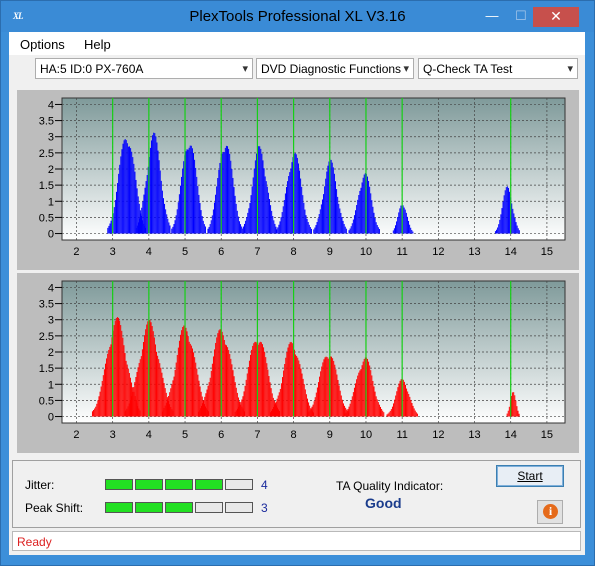 Image resolution: width=595 pixels, height=566 pixels. I want to click on x-tick-label: 10, so click(366, 252).